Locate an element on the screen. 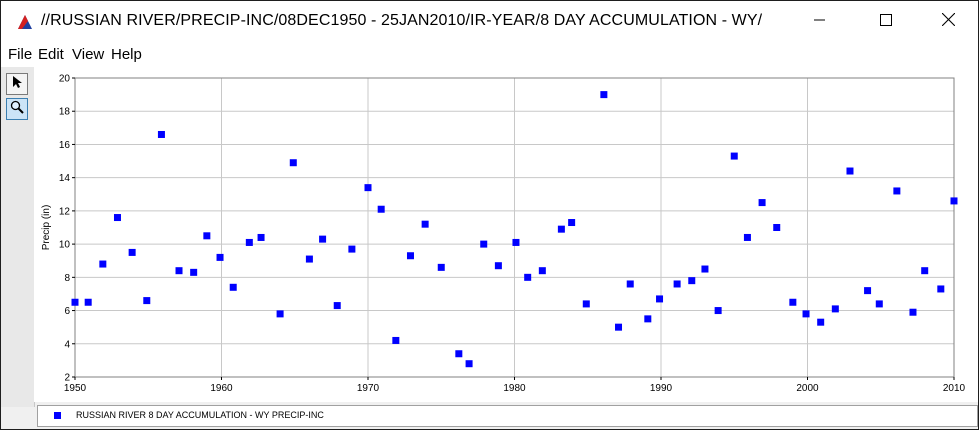 This screenshot has height=430, width=979. y-tick-label: 20 is located at coordinates (65, 79).